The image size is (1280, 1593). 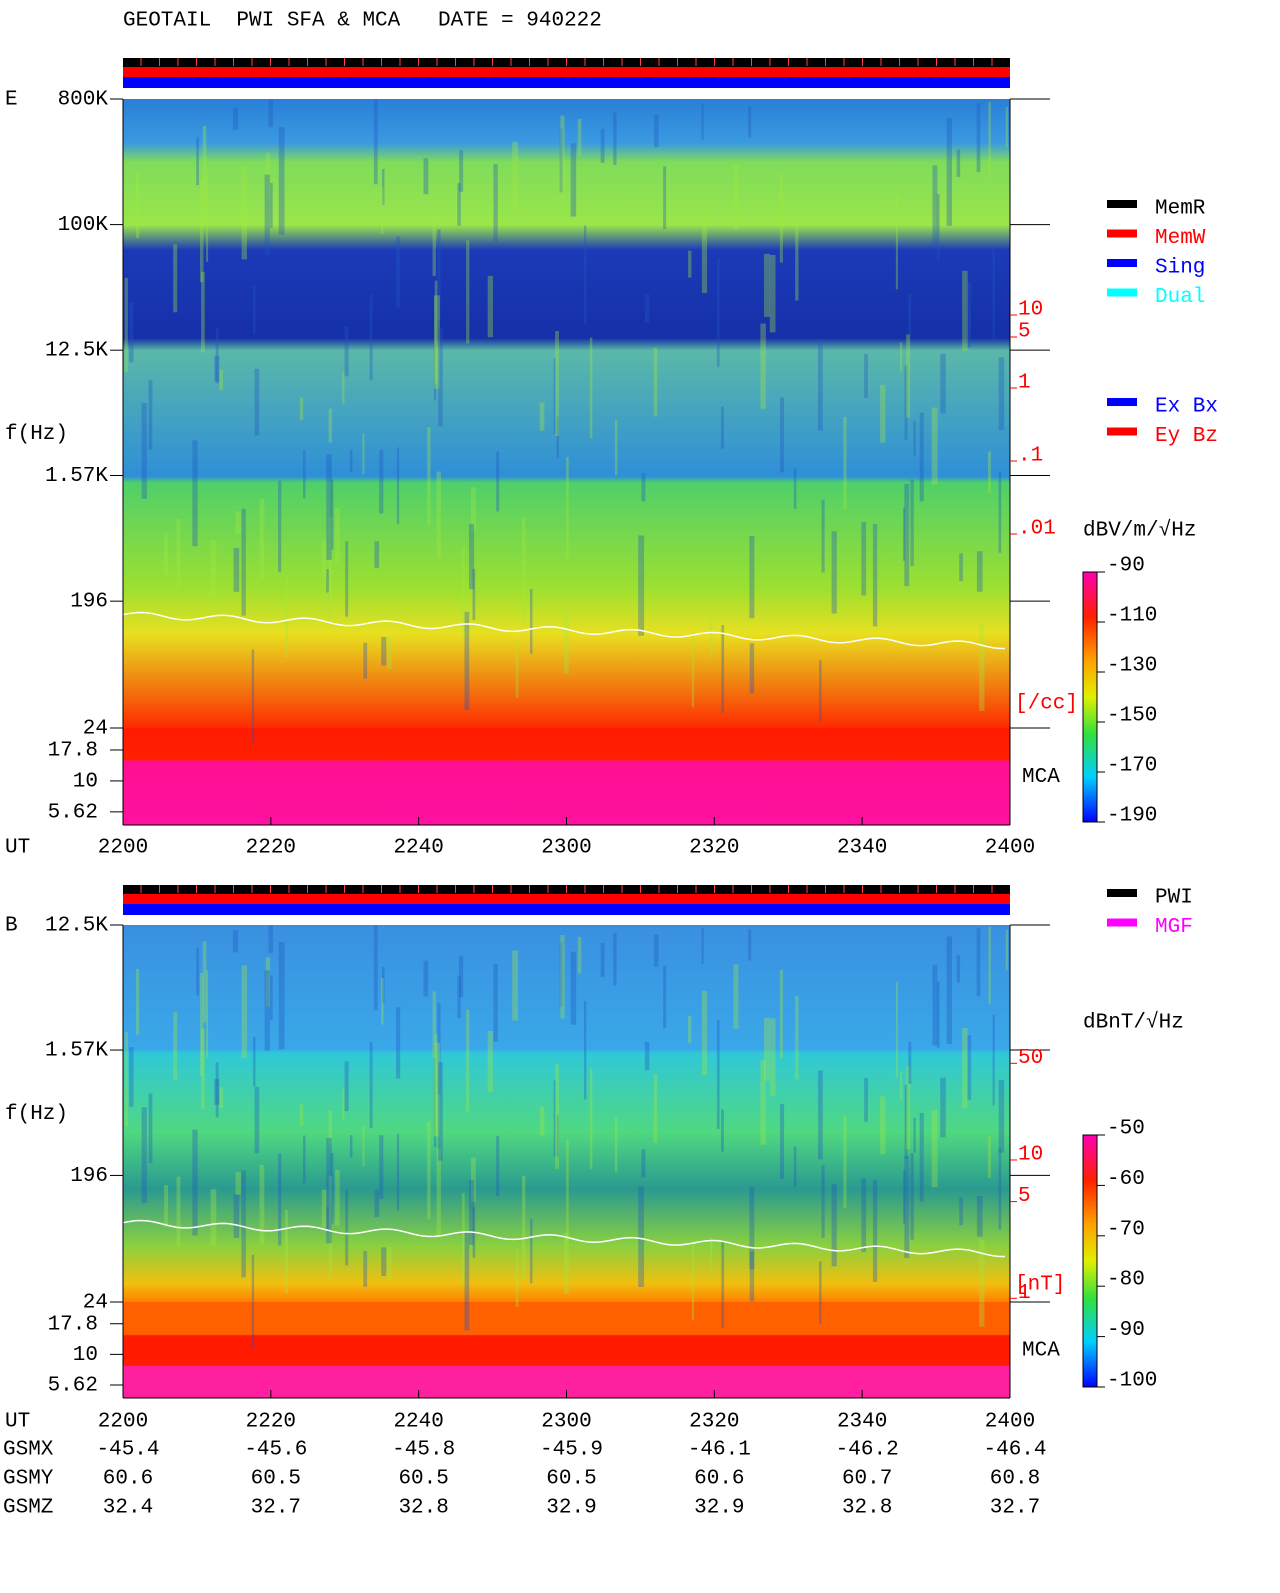 I want to click on colorbar-label: dBV/m/√Hz, so click(x=1139, y=531).